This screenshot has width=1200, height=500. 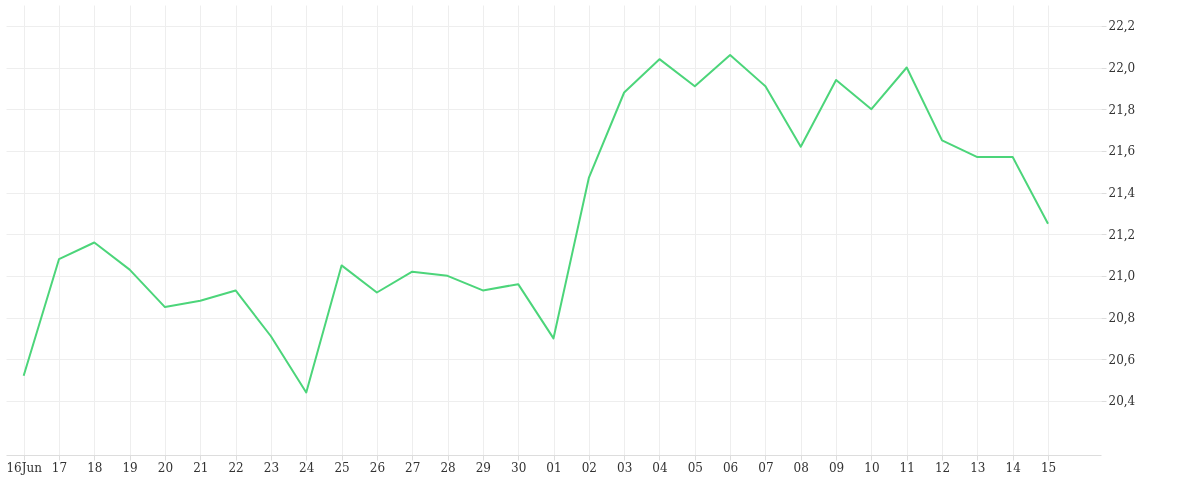 What do you see at coordinates (483, 467) in the screenshot?
I see `x-tick-label: 29` at bounding box center [483, 467].